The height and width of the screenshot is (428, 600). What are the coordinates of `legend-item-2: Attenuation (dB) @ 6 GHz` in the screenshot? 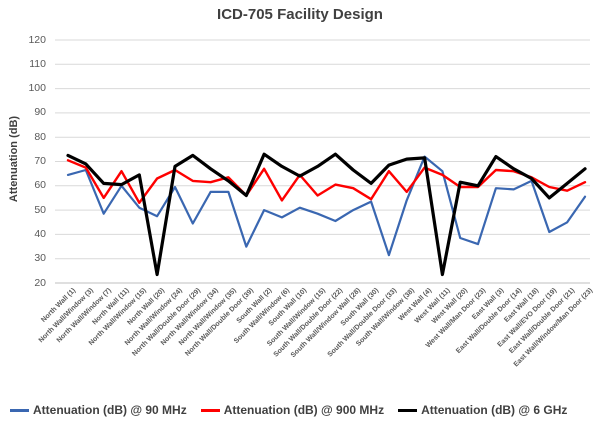 It's located at (482, 410).